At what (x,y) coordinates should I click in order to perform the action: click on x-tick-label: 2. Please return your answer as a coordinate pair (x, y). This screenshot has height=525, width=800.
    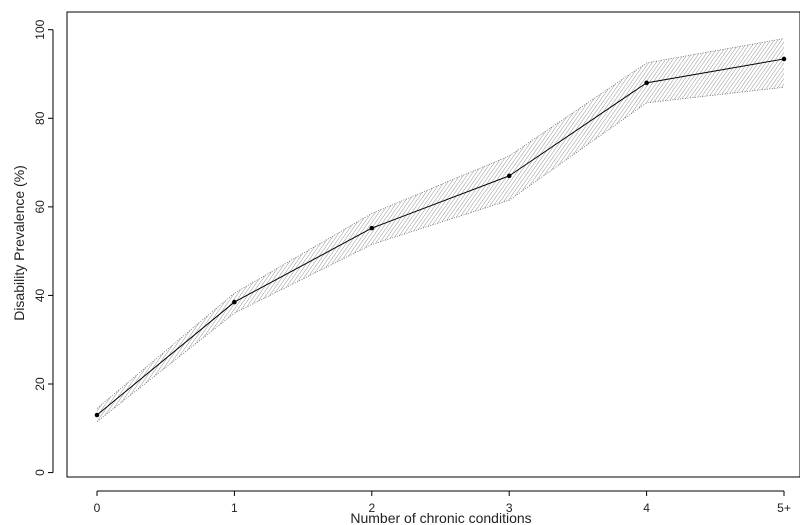
    Looking at the image, I should click on (371, 508).